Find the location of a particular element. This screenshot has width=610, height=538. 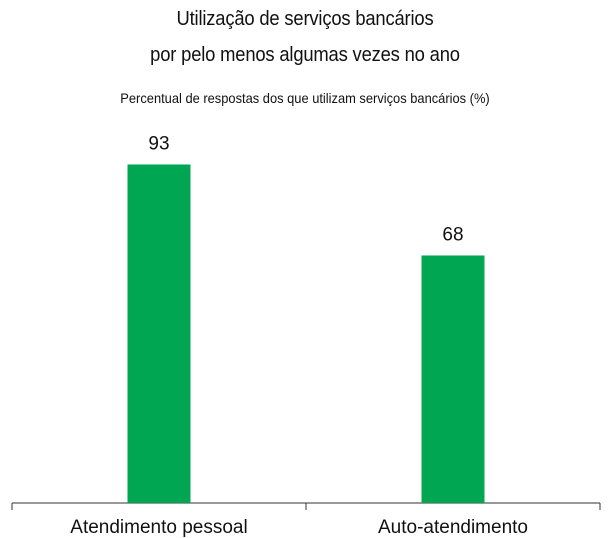

data-label: 68 is located at coordinates (452, 234).